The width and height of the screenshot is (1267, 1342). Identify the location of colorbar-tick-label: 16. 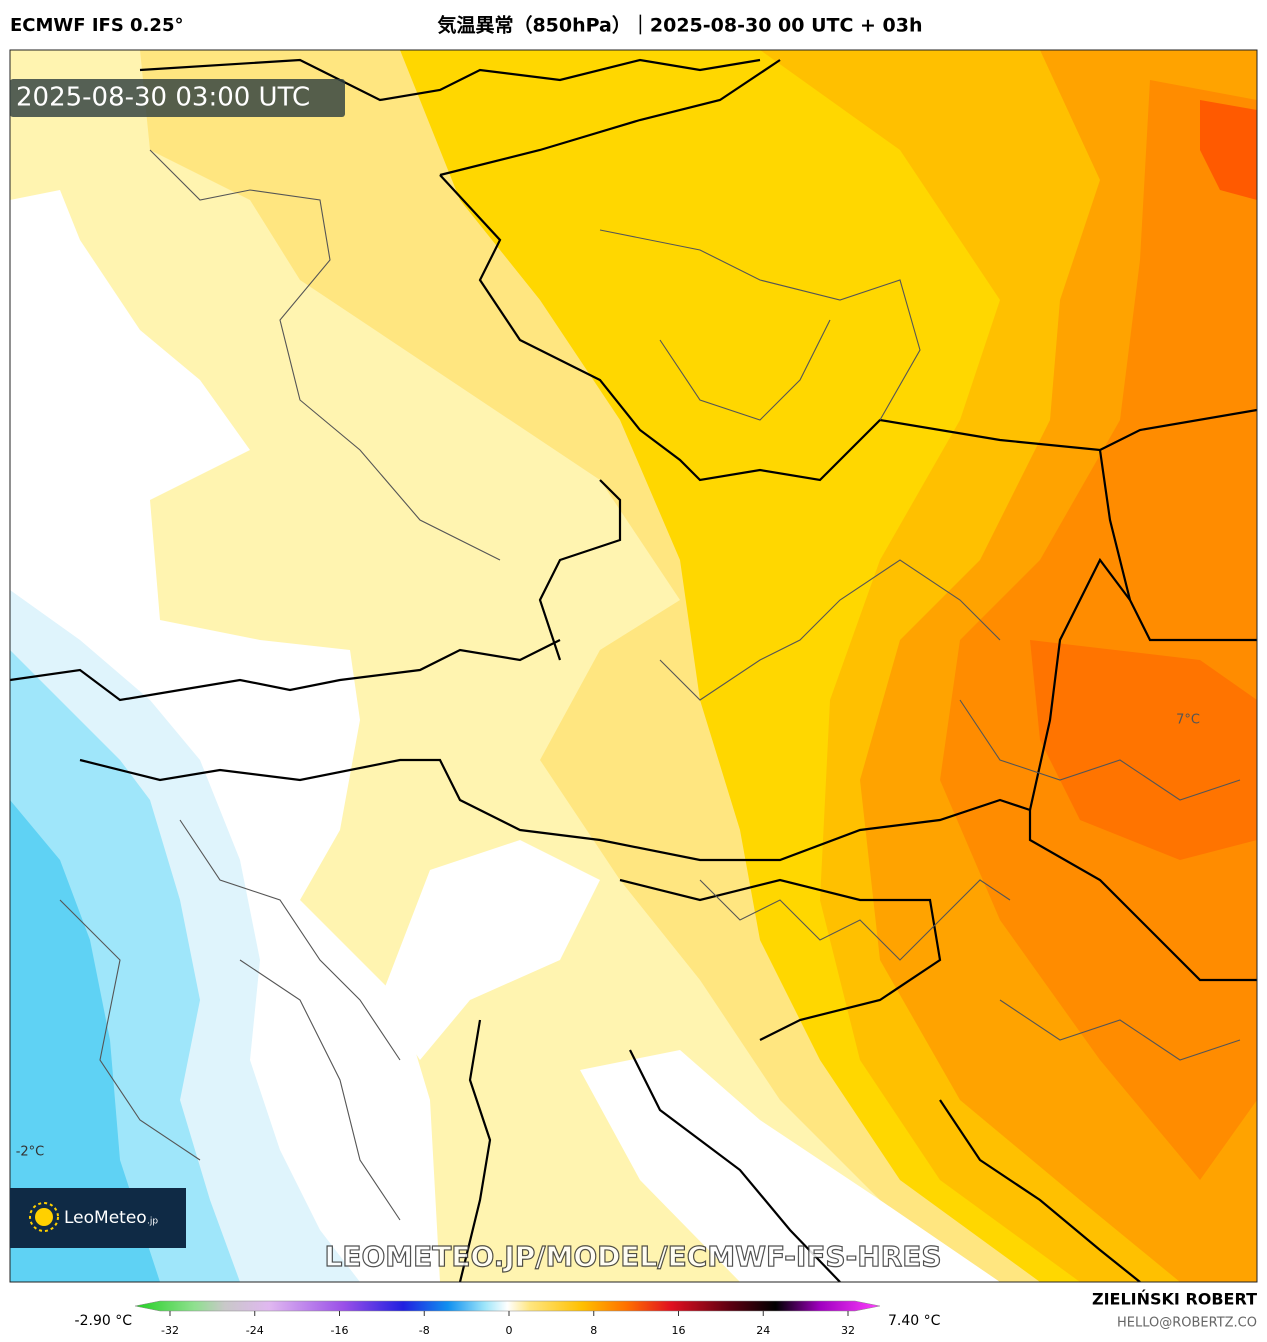
(679, 1330).